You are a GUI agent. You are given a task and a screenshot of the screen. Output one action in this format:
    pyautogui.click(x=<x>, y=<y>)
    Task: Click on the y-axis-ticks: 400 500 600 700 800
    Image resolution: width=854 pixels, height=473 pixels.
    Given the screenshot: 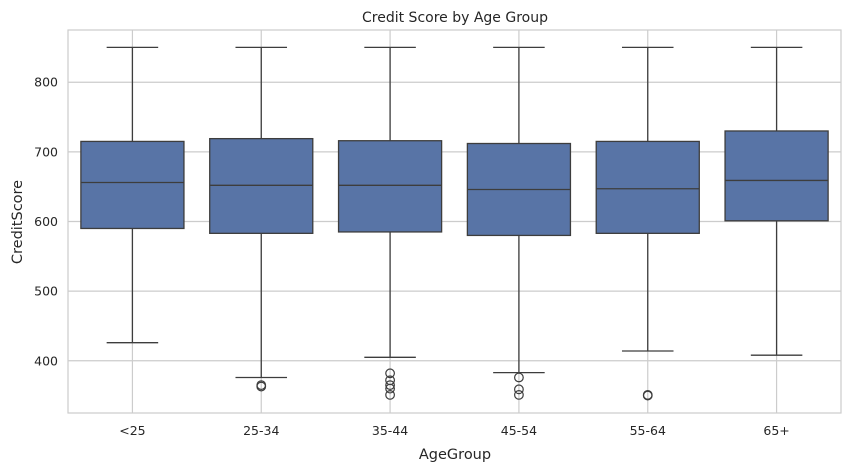 What is the action you would take?
    pyautogui.click(x=46, y=222)
    